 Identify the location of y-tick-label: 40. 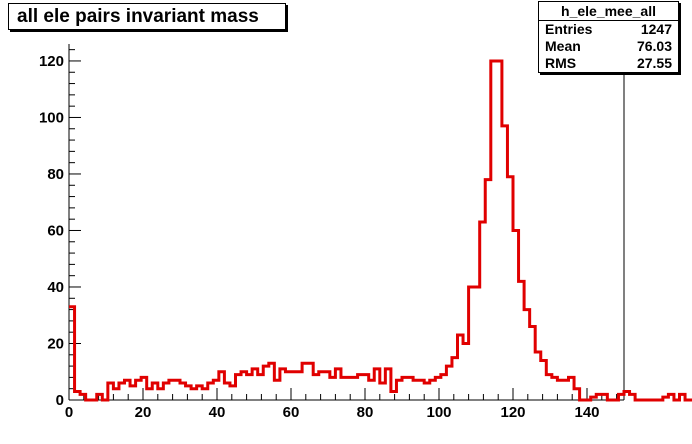
(55, 287).